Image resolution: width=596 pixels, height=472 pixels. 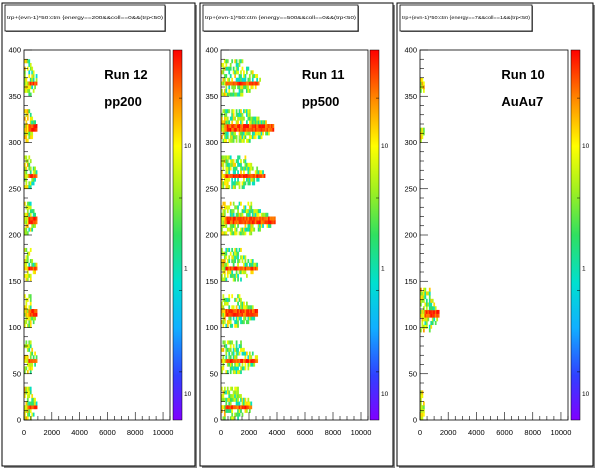 I want to click on system-label: AuAu7, so click(x=522, y=101).